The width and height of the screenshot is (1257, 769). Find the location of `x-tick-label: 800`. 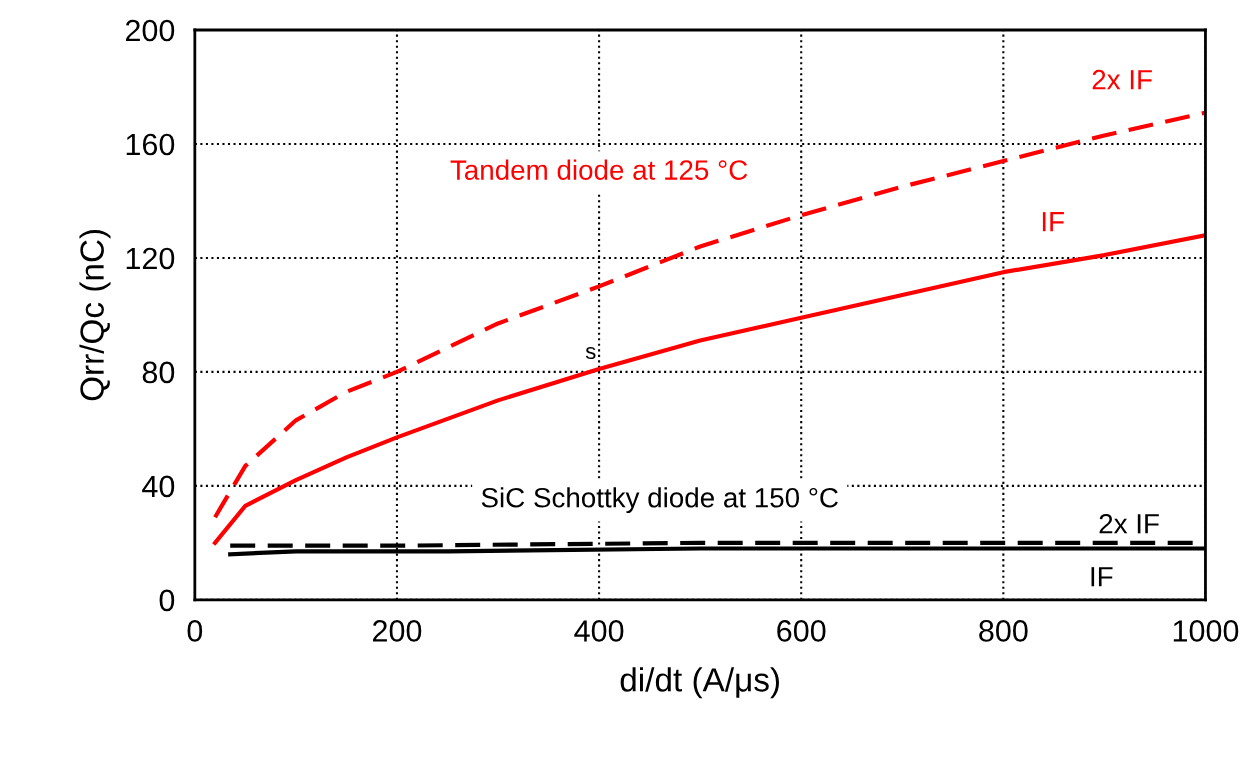

x-tick-label: 800 is located at coordinates (1003, 631).